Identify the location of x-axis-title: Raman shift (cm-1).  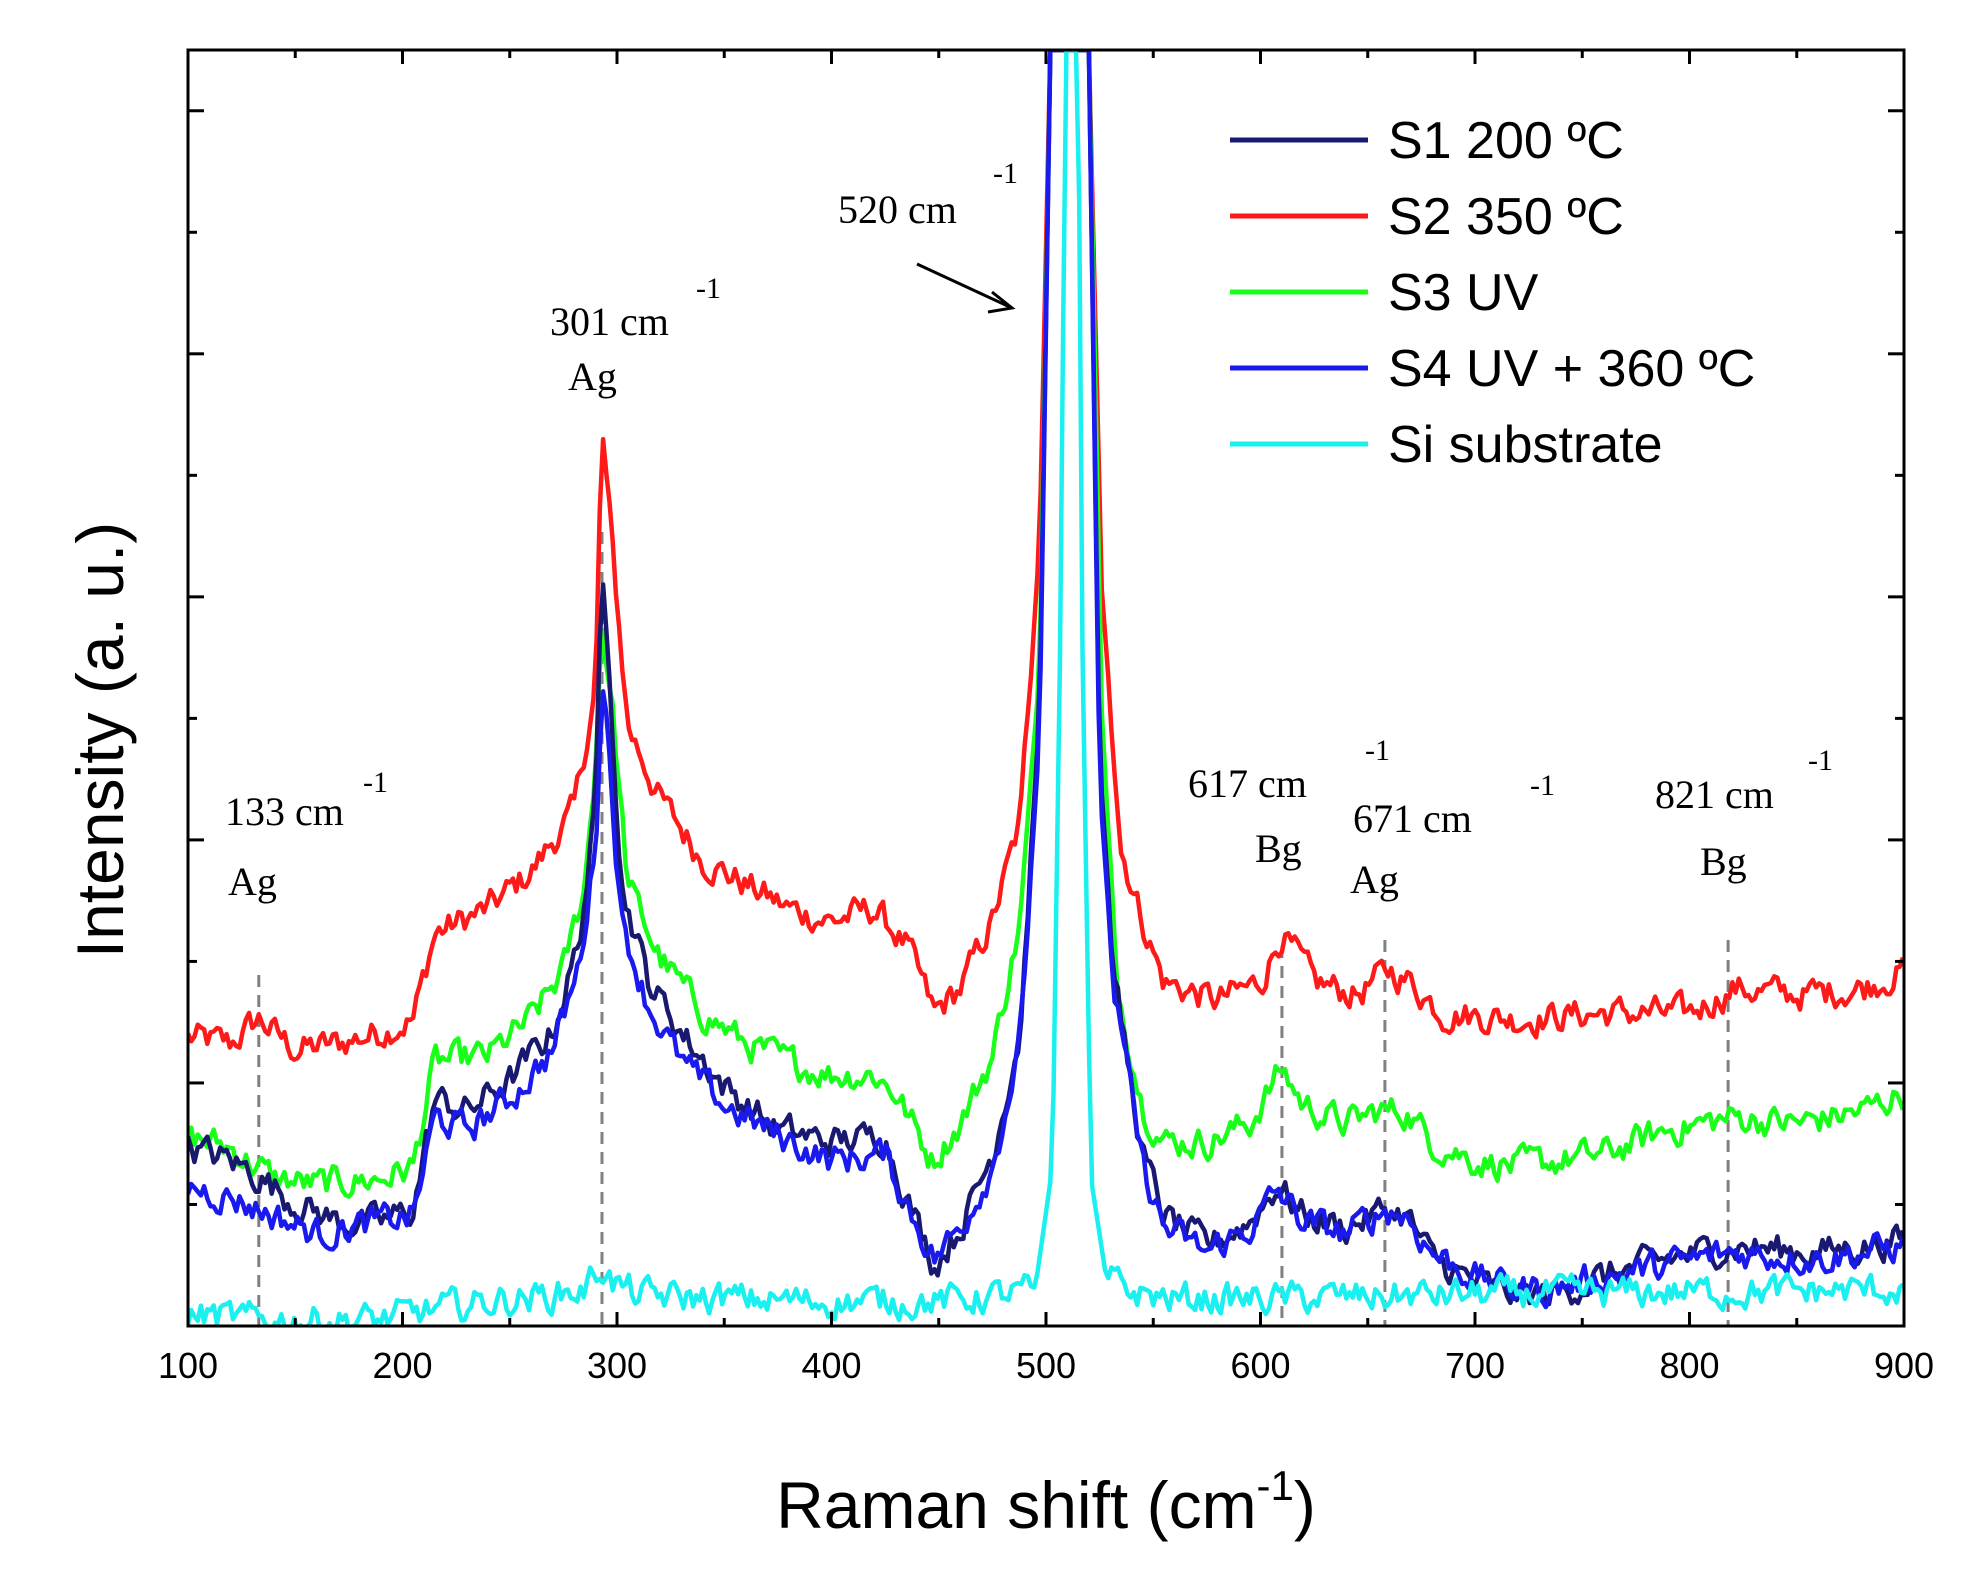
(1046, 1502).